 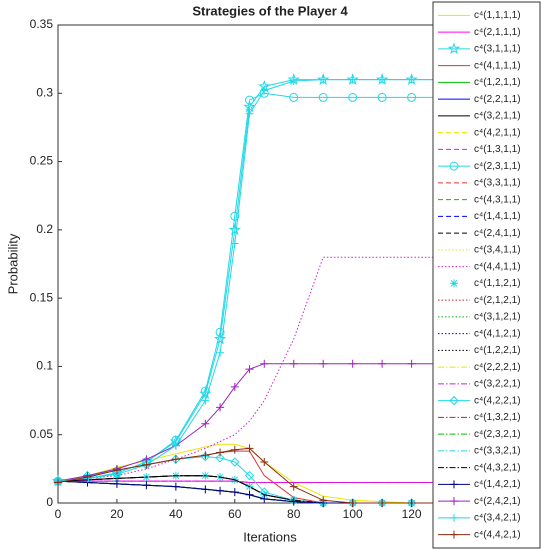 I want to click on legend-label: c⁴(3,3,2,1), so click(x=497, y=451).